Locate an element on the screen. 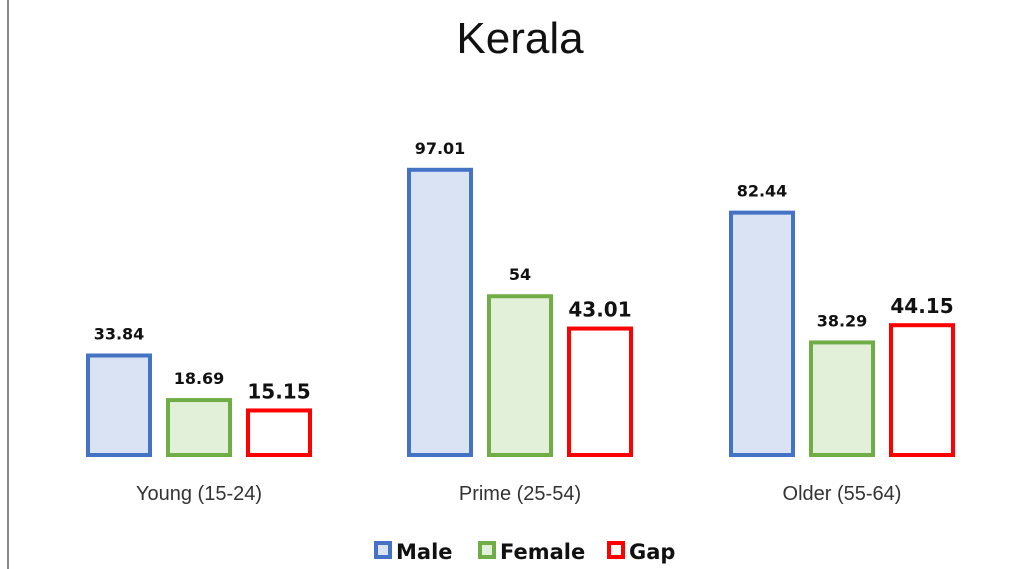  left-border is located at coordinates (8, 284).